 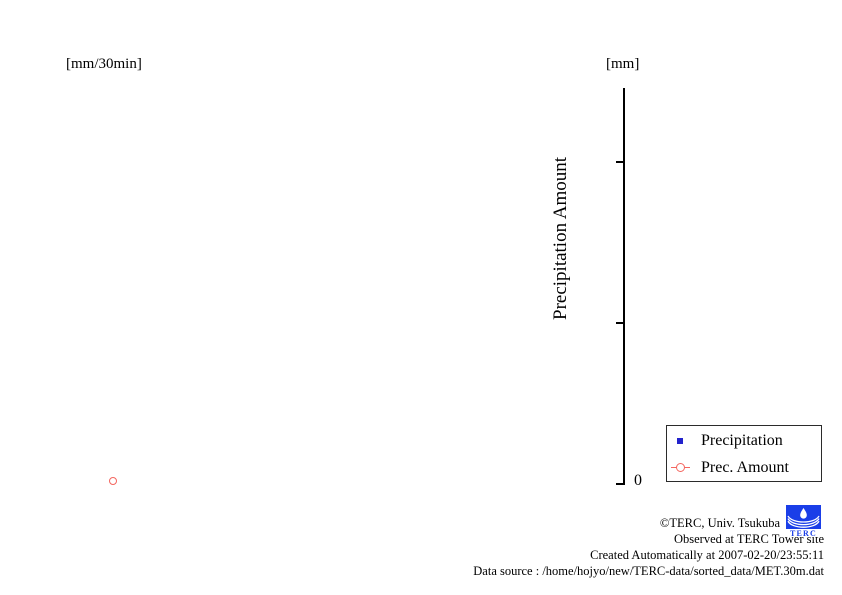 I want to click on legend-label-prec-amount: Prec. Amount, so click(x=745, y=467).